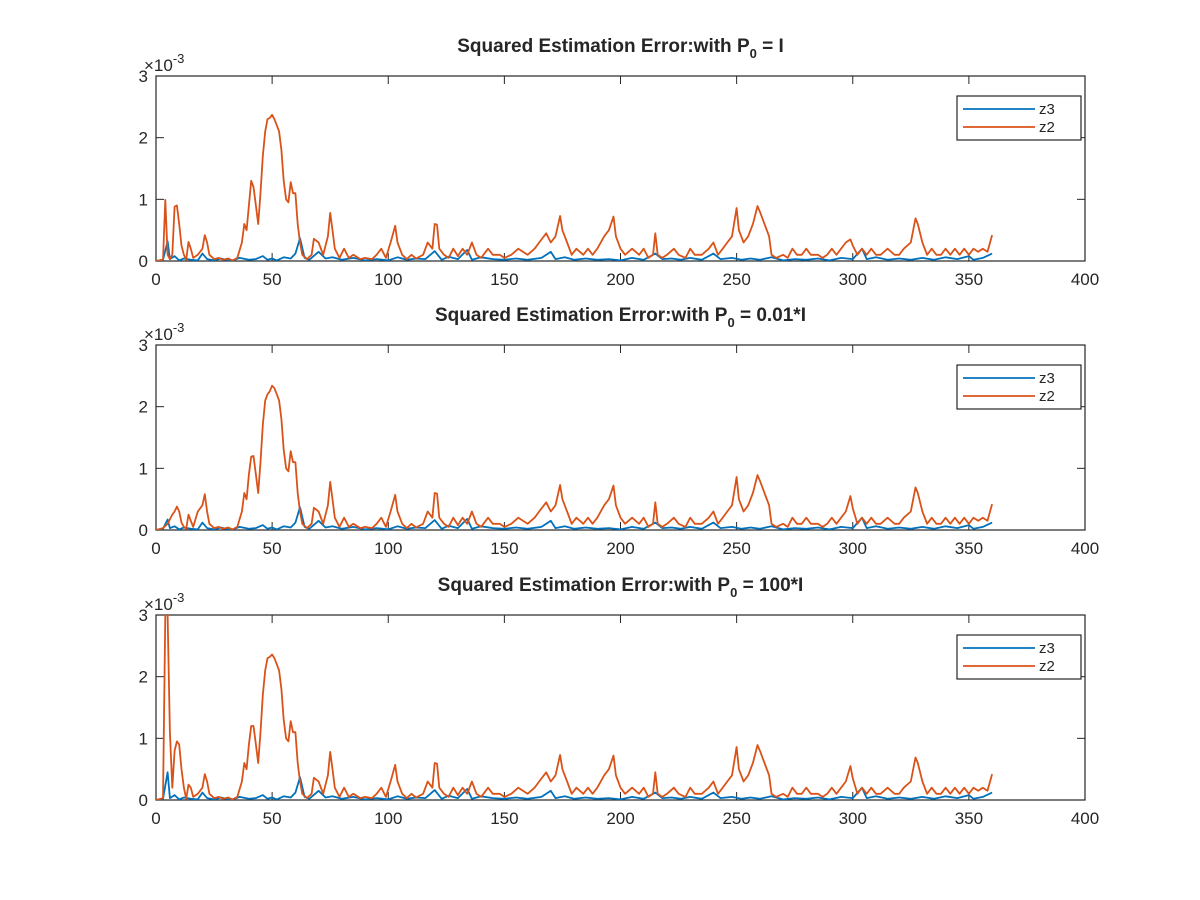 The image size is (1200, 900). I want to click on chart-title-suffix: = I, so click(770, 46).